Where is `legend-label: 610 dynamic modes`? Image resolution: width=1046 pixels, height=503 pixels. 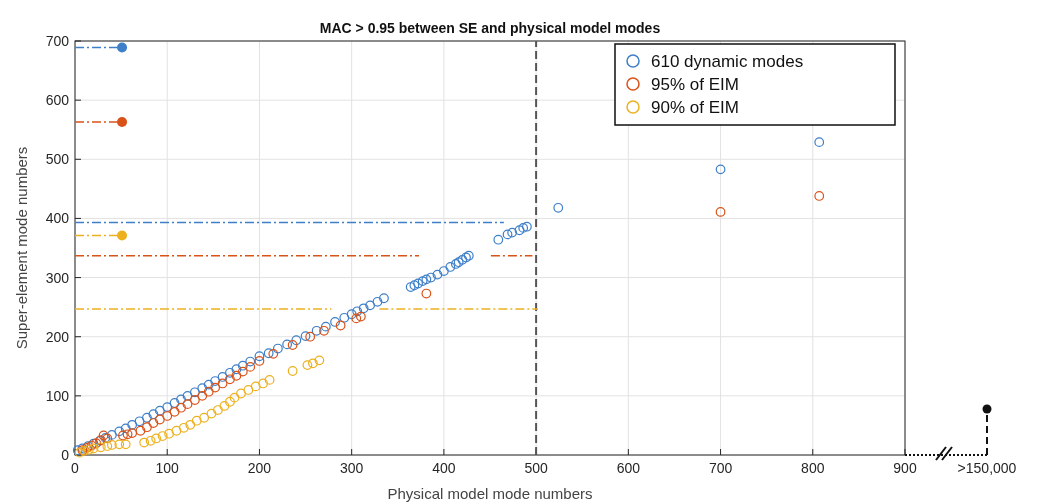 legend-label: 610 dynamic modes is located at coordinates (727, 61).